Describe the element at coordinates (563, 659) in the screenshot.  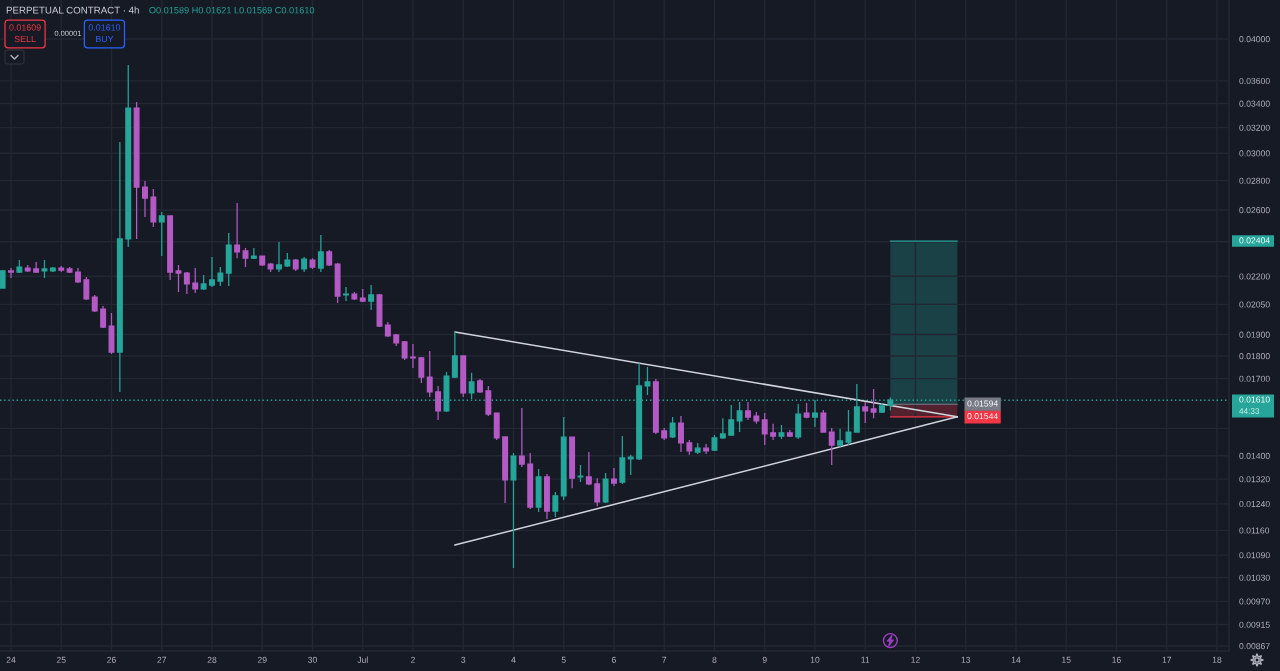
I see `x-tick-label: 5` at that location.